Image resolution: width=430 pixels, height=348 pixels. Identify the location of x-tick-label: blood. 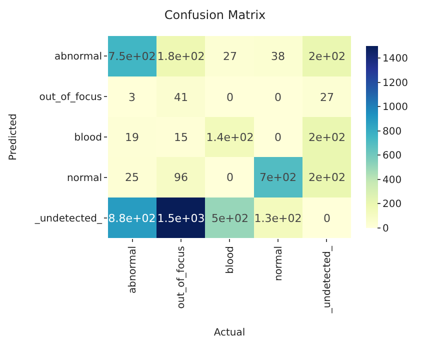
(230, 260).